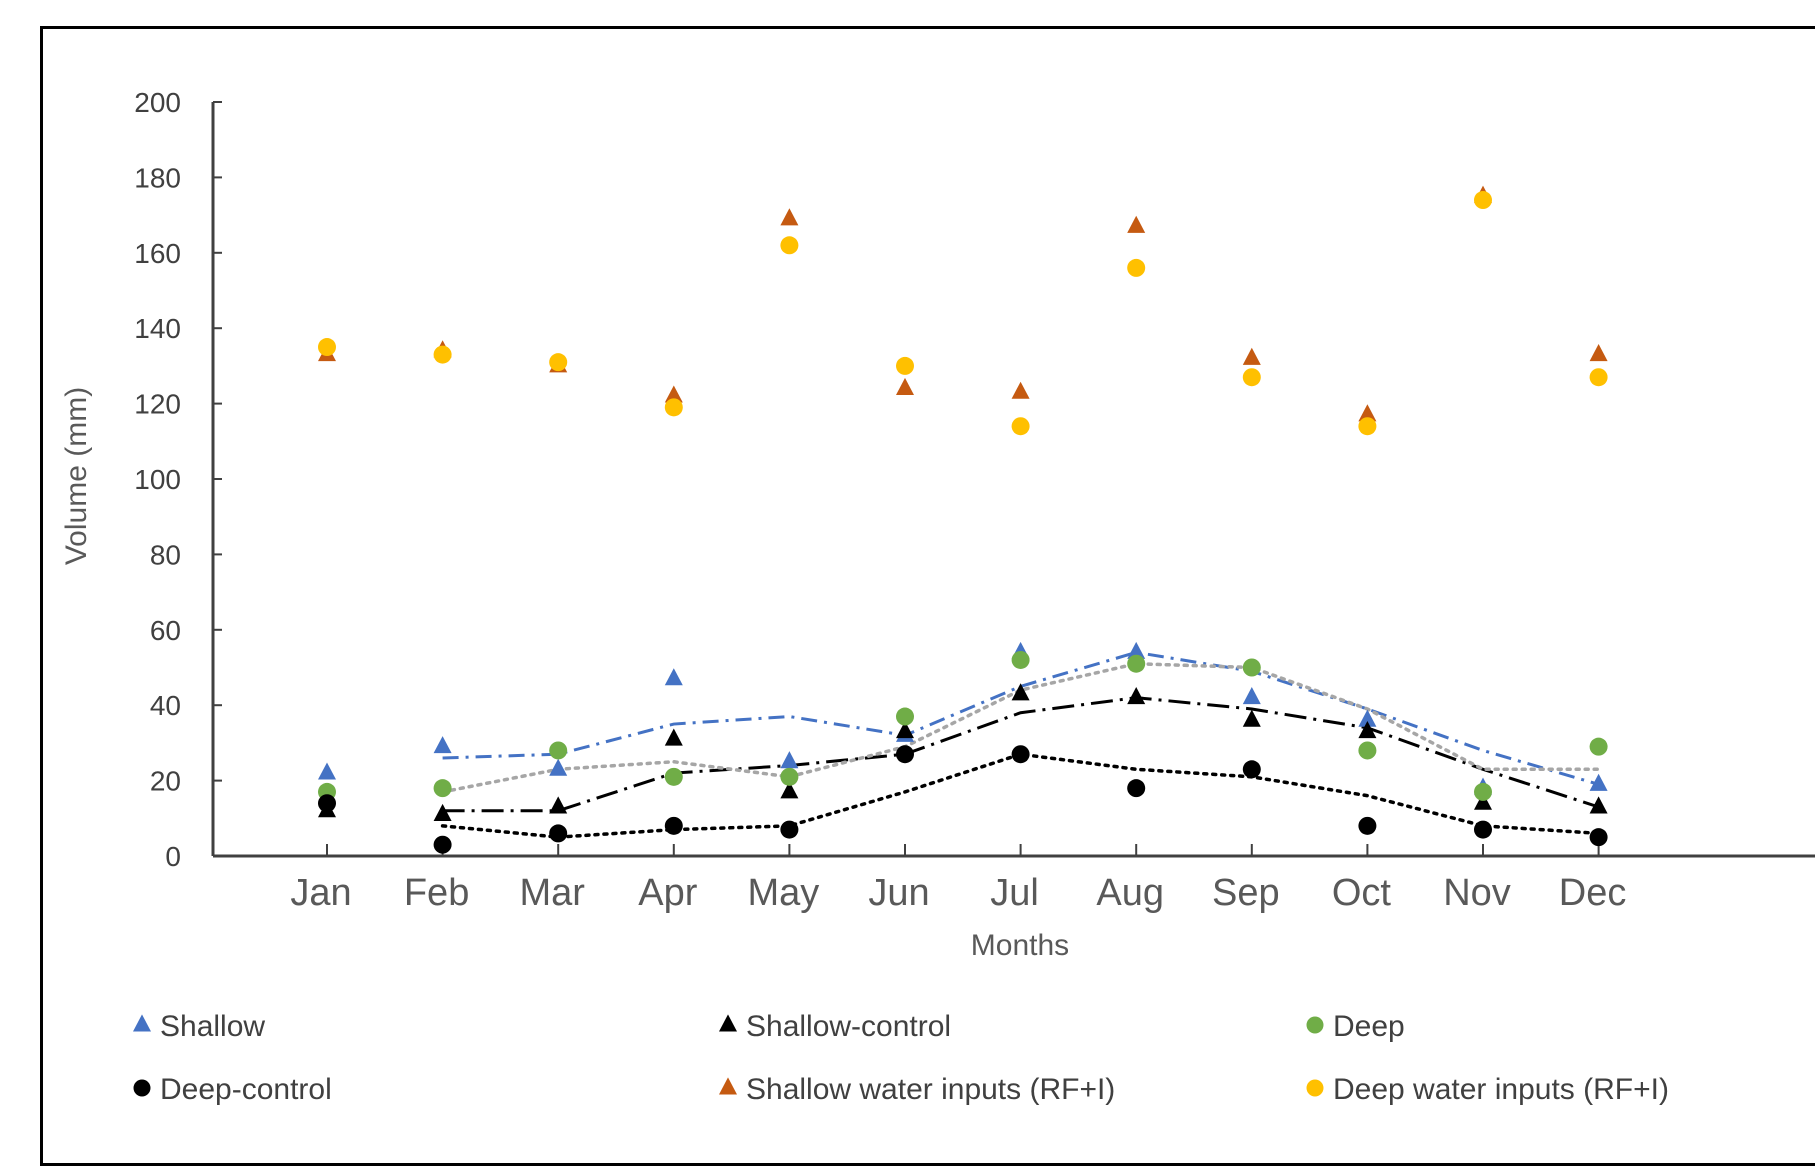 Image resolution: width=1815 pixels, height=1166 pixels. Describe the element at coordinates (552, 893) in the screenshot. I see `x-tick-label: Mar` at that location.